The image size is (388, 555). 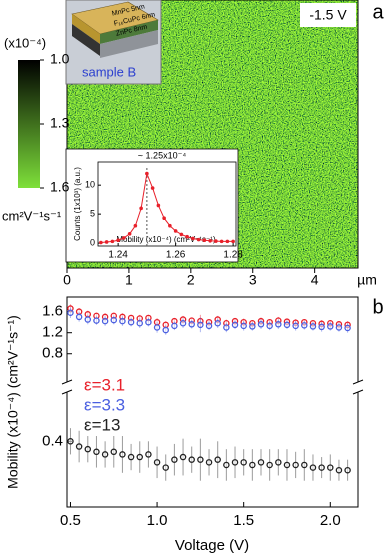 I want to click on panel-label: a, so click(x=378, y=12).